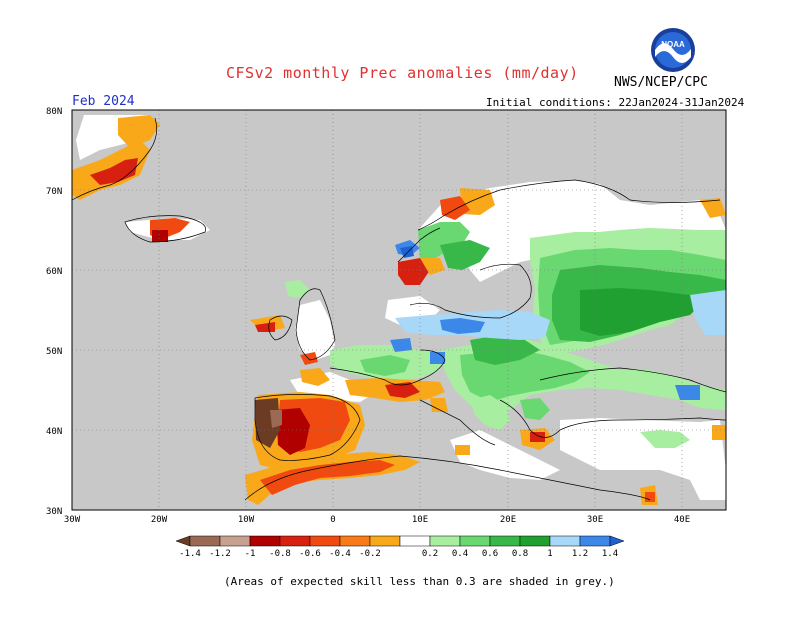 This screenshot has height=618, width=800. Describe the element at coordinates (54, 432) in the screenshot. I see `lat-label: 40N` at that location.